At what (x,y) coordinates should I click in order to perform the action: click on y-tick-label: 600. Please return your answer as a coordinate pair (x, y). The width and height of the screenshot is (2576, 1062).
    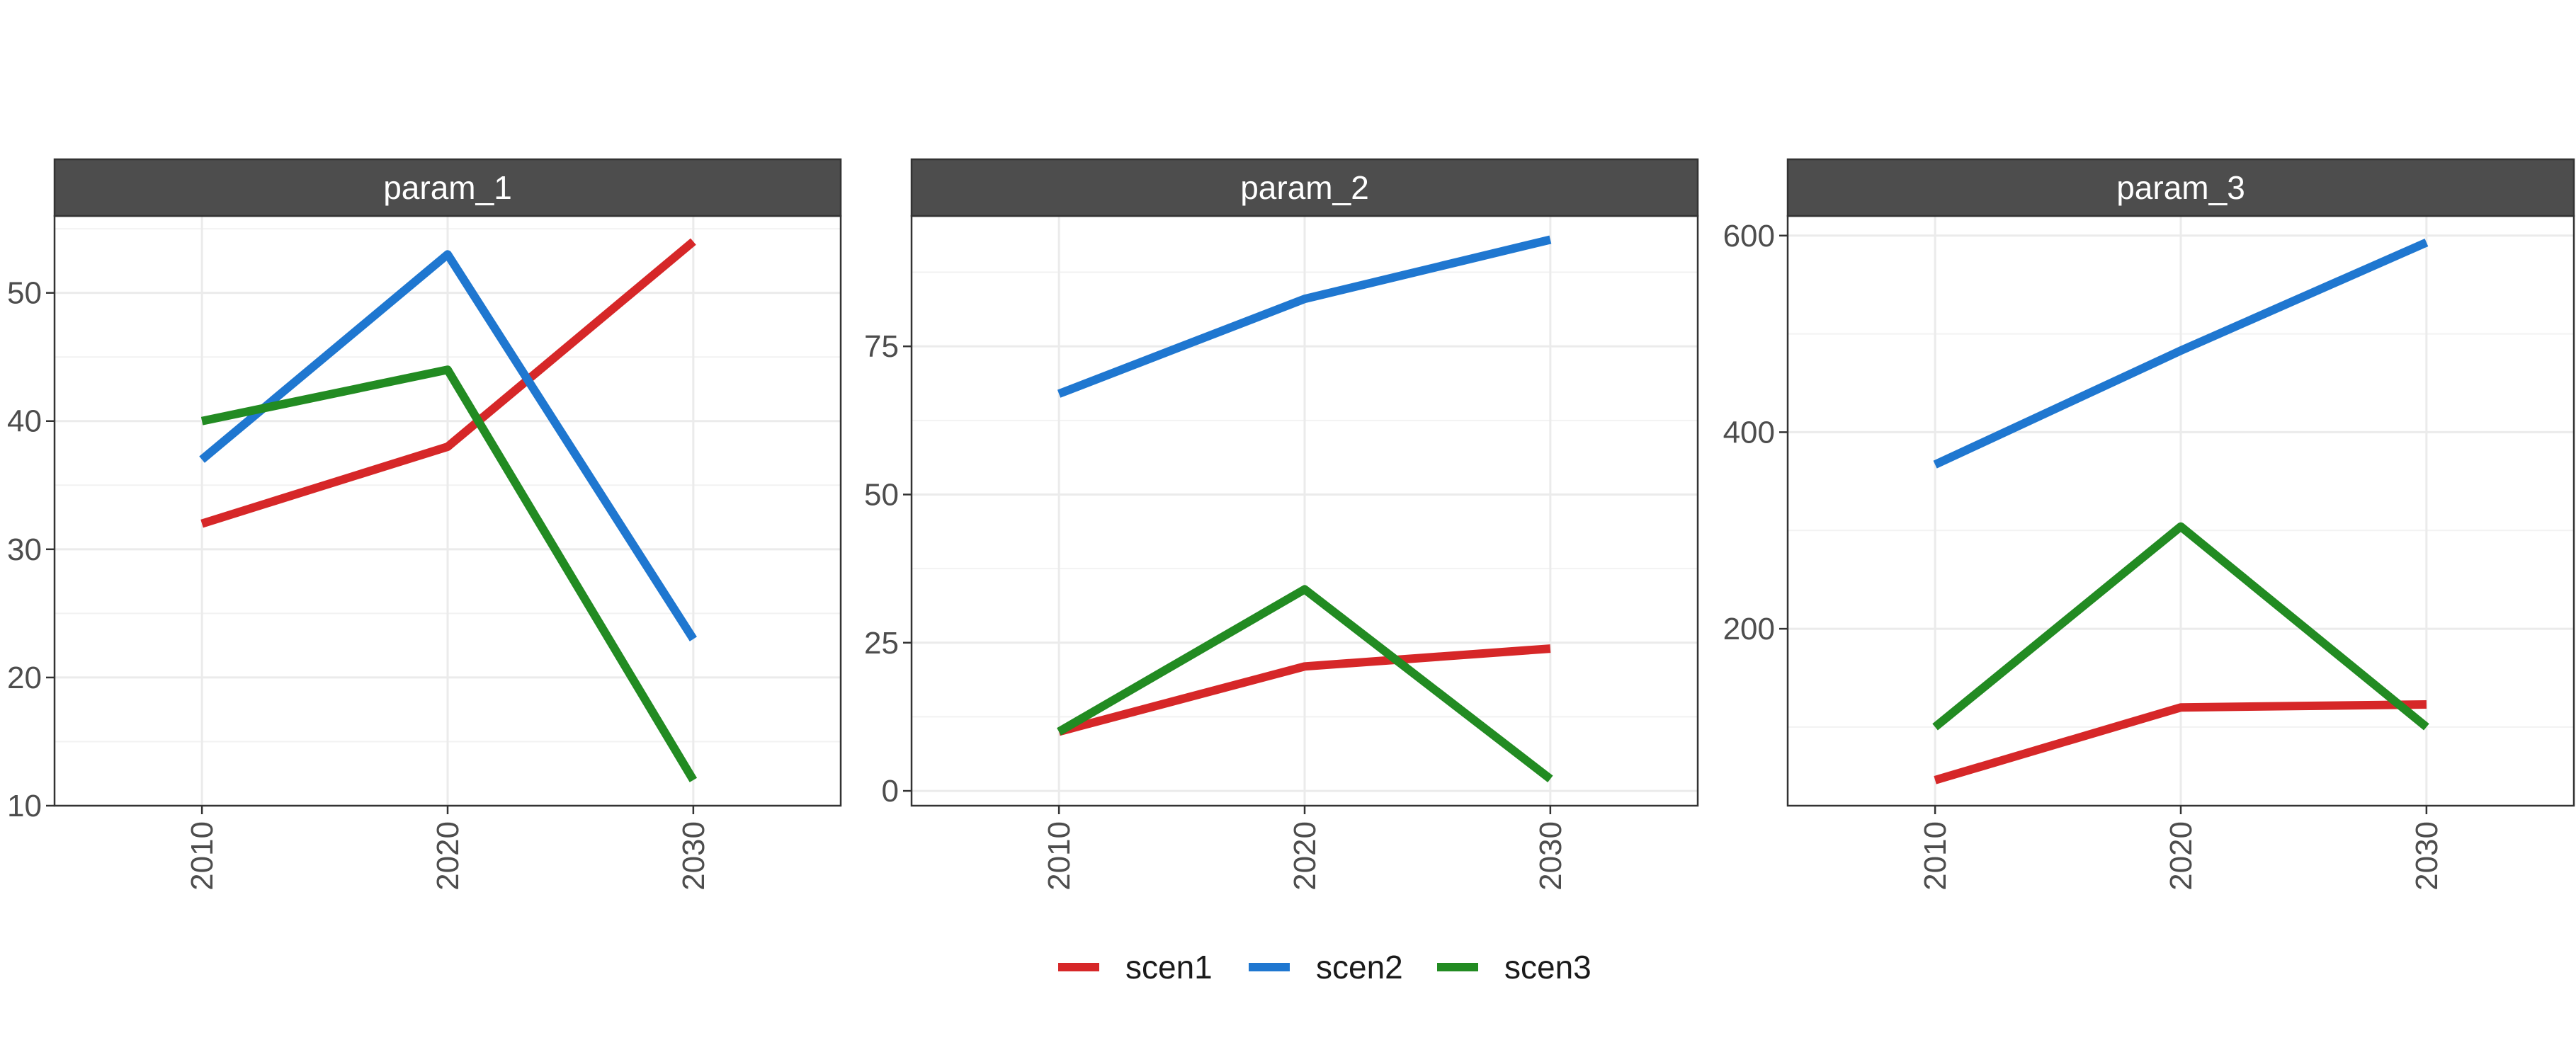
    Looking at the image, I should click on (1749, 236).